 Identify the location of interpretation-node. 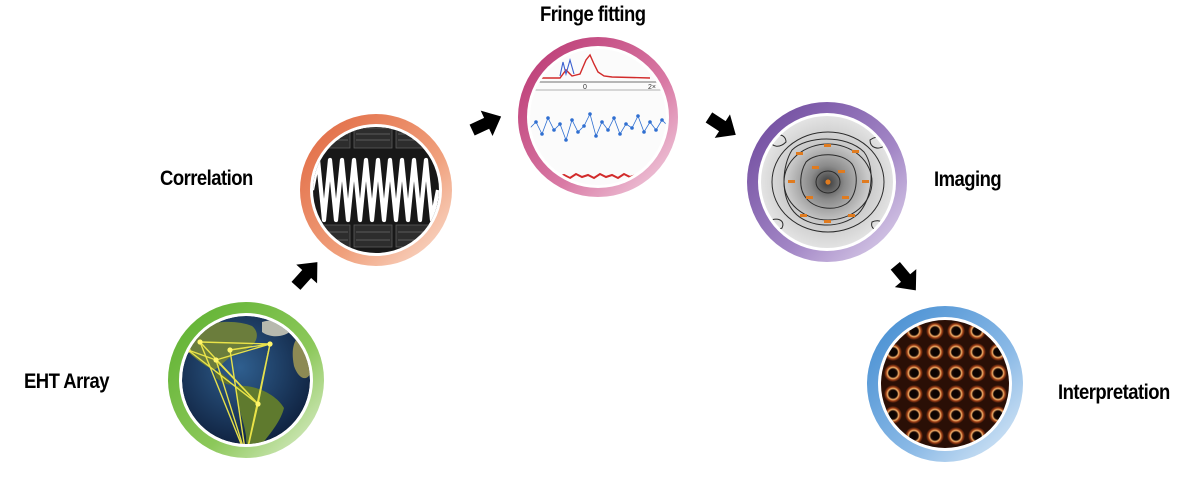
(945, 384).